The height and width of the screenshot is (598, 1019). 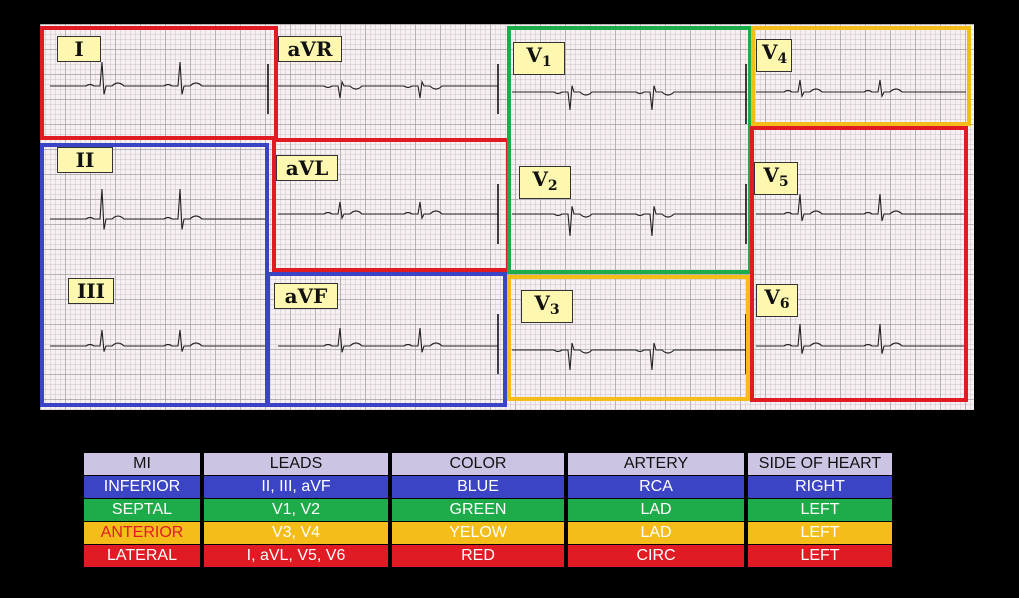 What do you see at coordinates (296, 556) in the screenshot?
I see `cell-leads: I, aVL, V5, V6` at bounding box center [296, 556].